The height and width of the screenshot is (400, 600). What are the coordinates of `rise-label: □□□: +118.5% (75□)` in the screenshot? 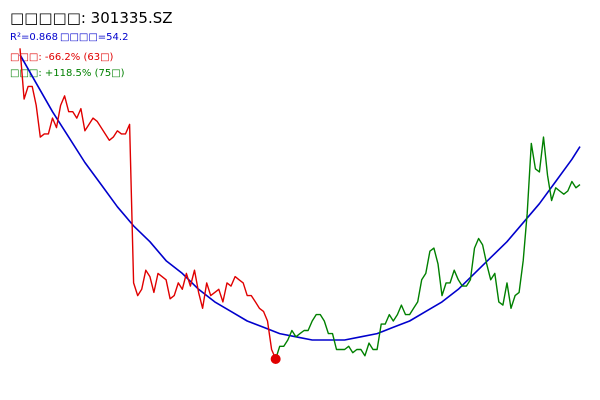 It's located at (67, 73).